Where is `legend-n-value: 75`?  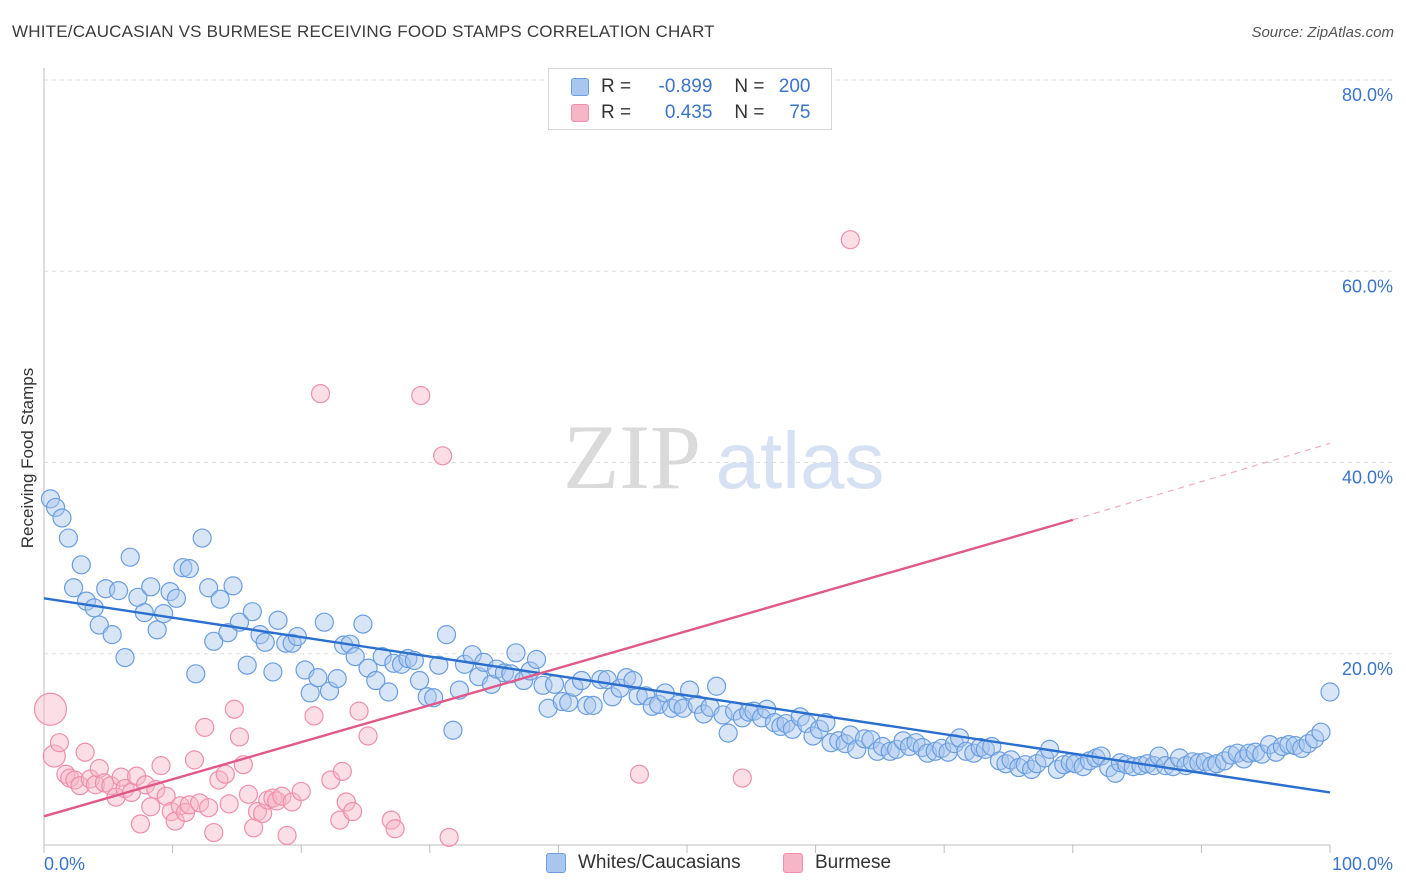
legend-n-value: 75 is located at coordinates (800, 112).